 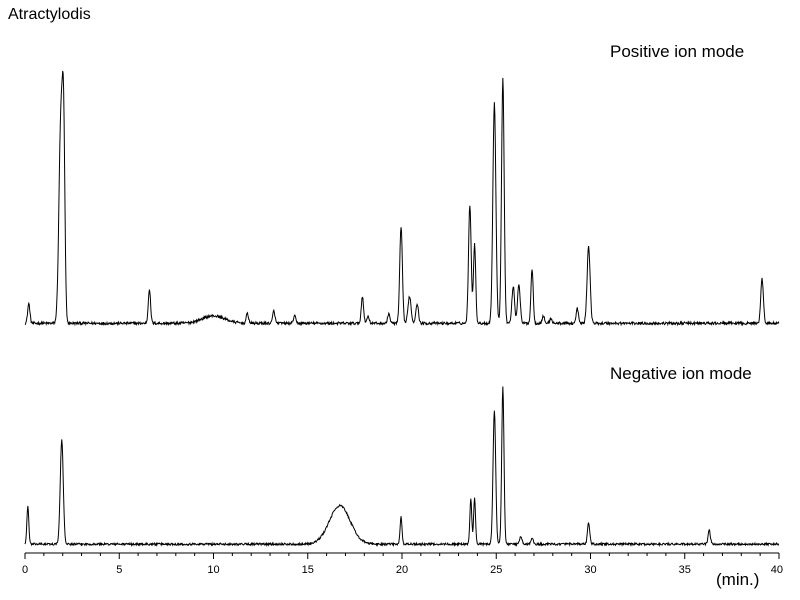 I want to click on x-tick-label: 15, so click(x=308, y=570).